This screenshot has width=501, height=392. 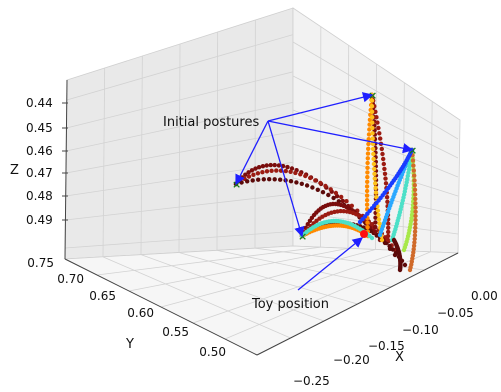 What do you see at coordinates (140, 313) in the screenshot?
I see `y-tick-label: 0.60` at bounding box center [140, 313].